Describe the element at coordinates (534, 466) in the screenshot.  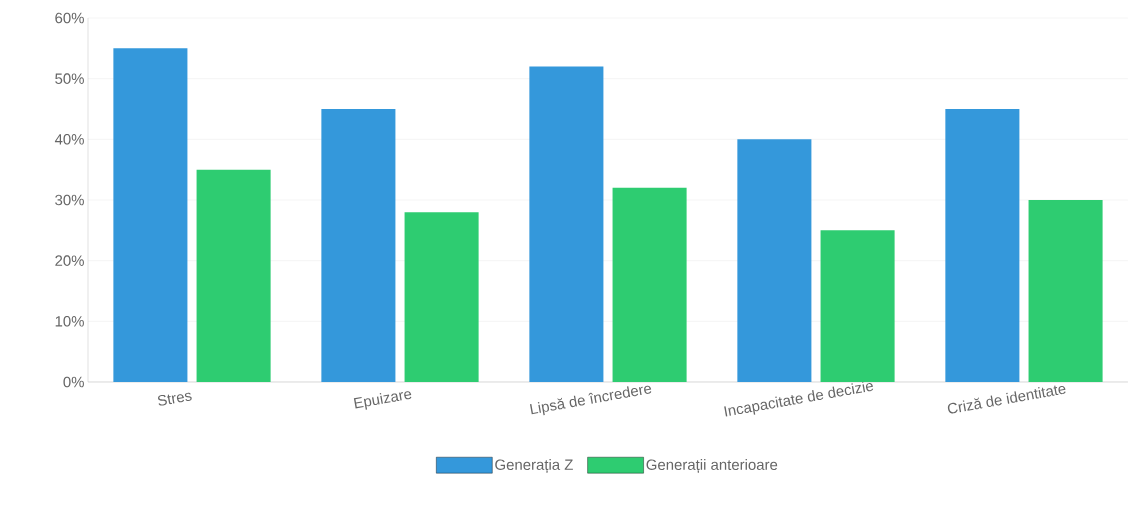
I see `legend-label: Generația Z` at that location.